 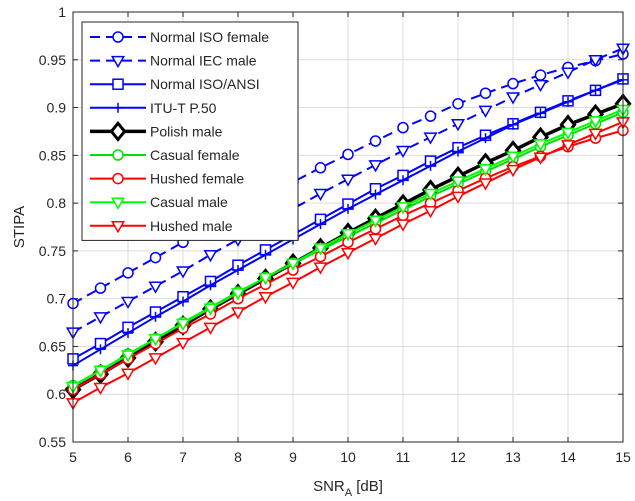 I want to click on y-tick-label: 0.9, so click(x=57, y=108).